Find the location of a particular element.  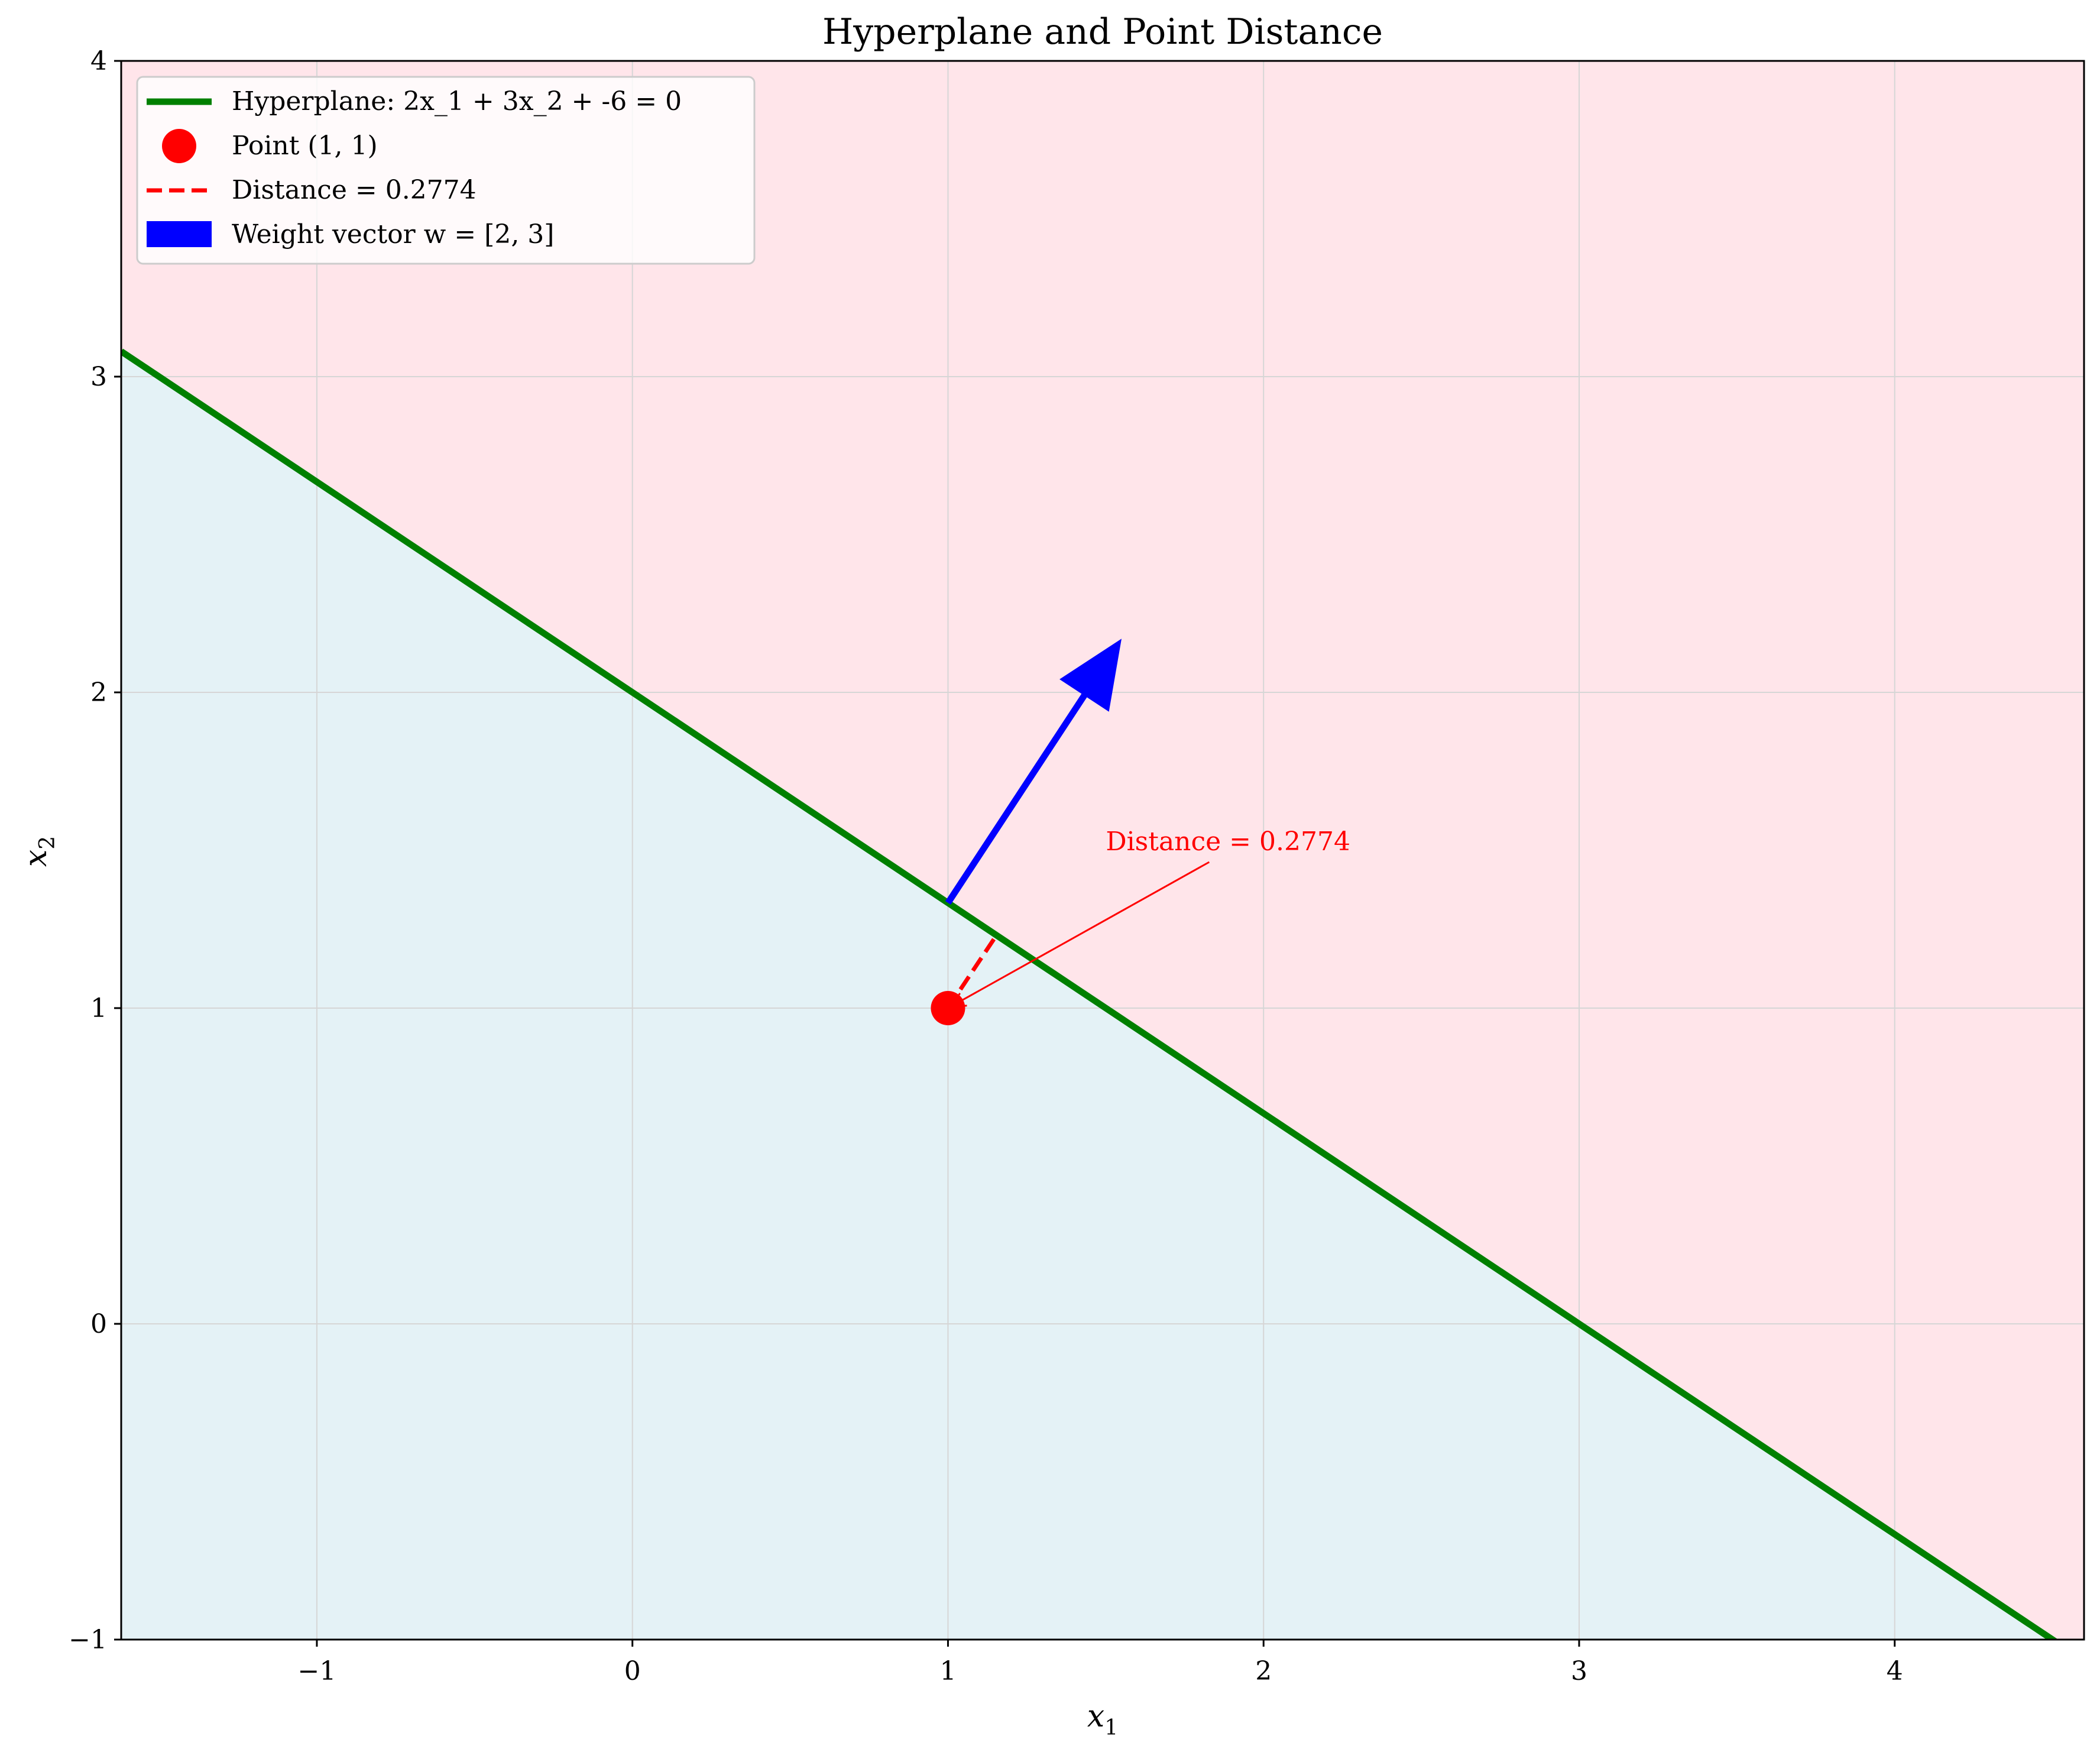

y-tick-label: −1 is located at coordinates (88, 1640).